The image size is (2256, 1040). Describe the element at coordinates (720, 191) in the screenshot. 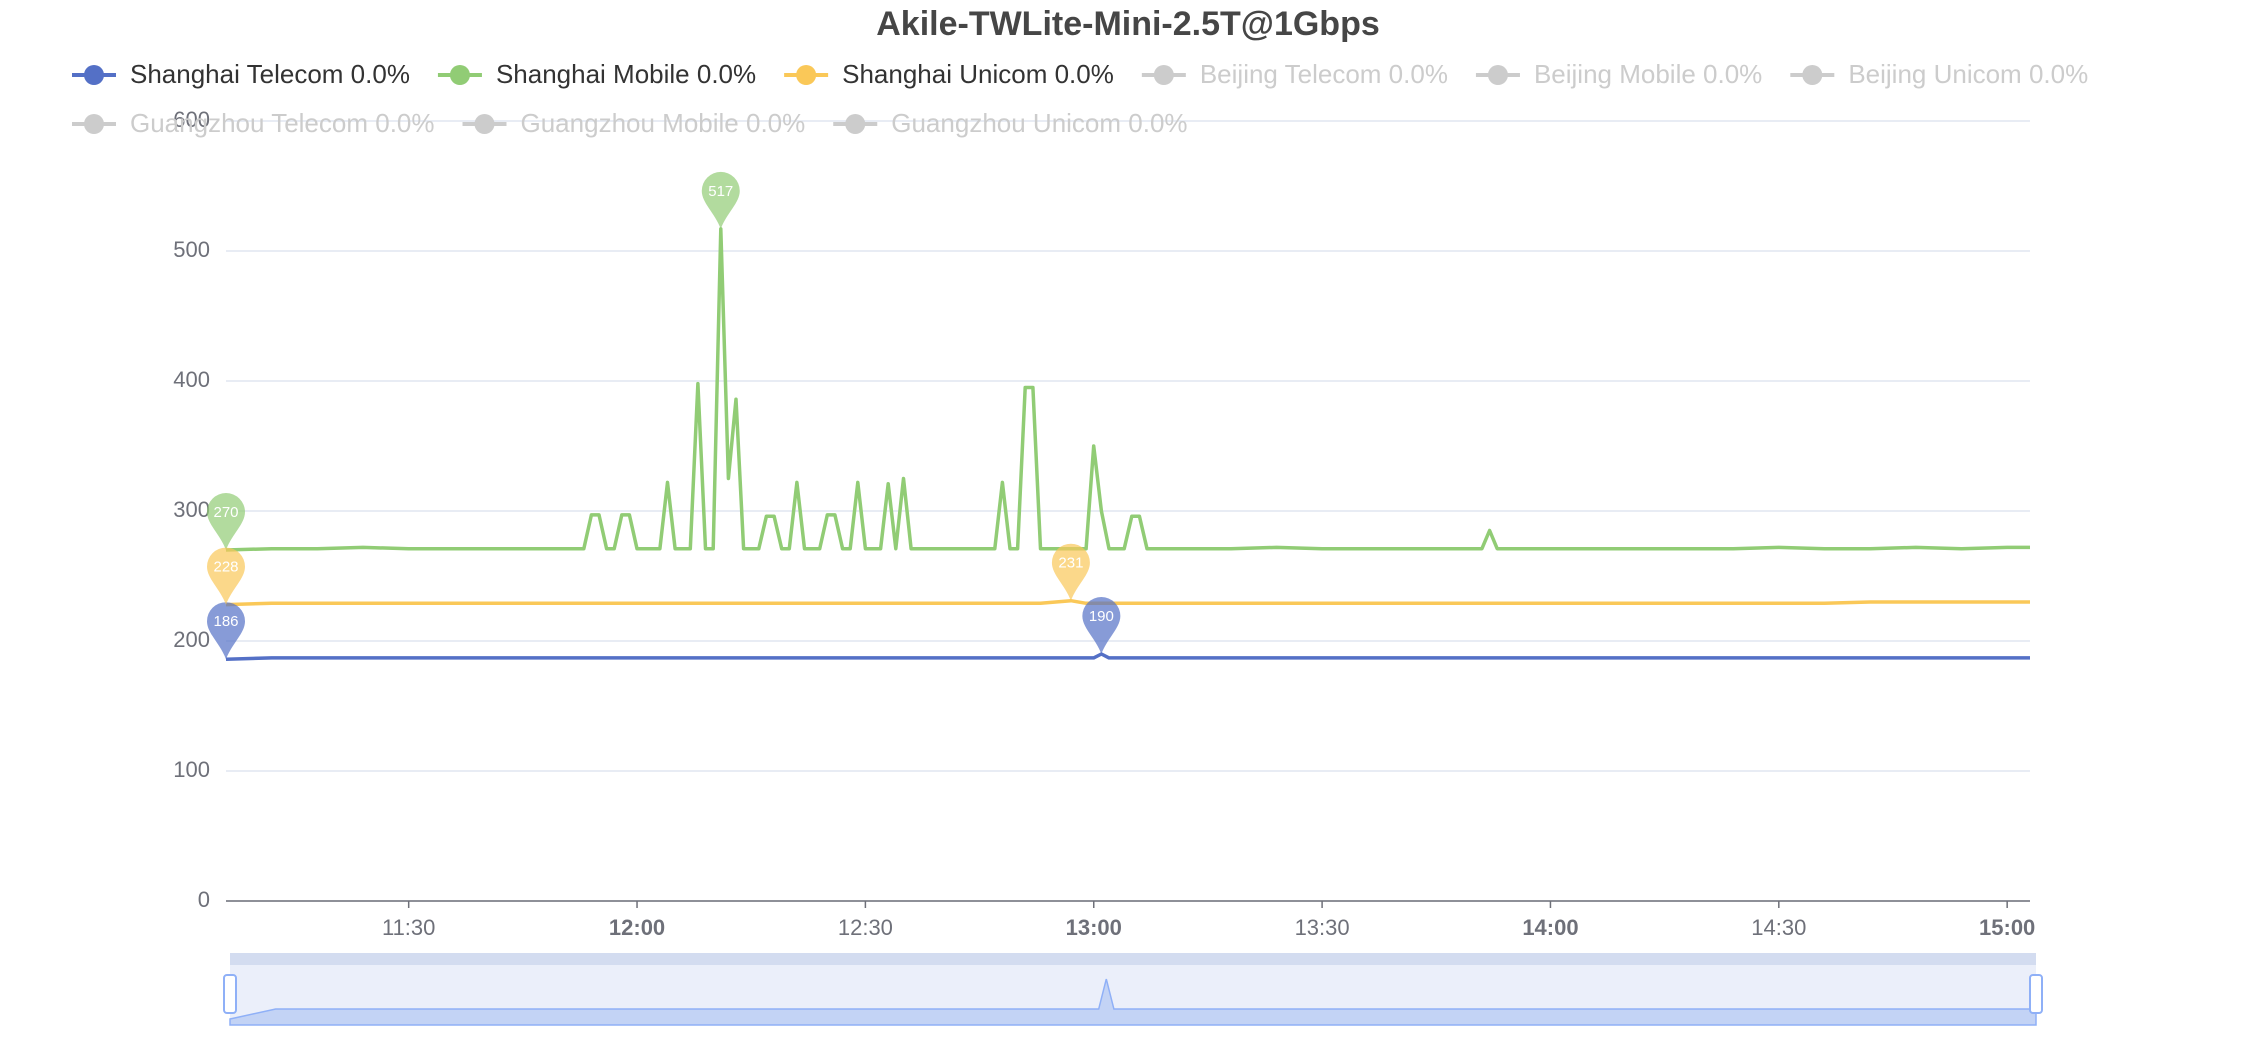

I see `marker-label: 517` at that location.